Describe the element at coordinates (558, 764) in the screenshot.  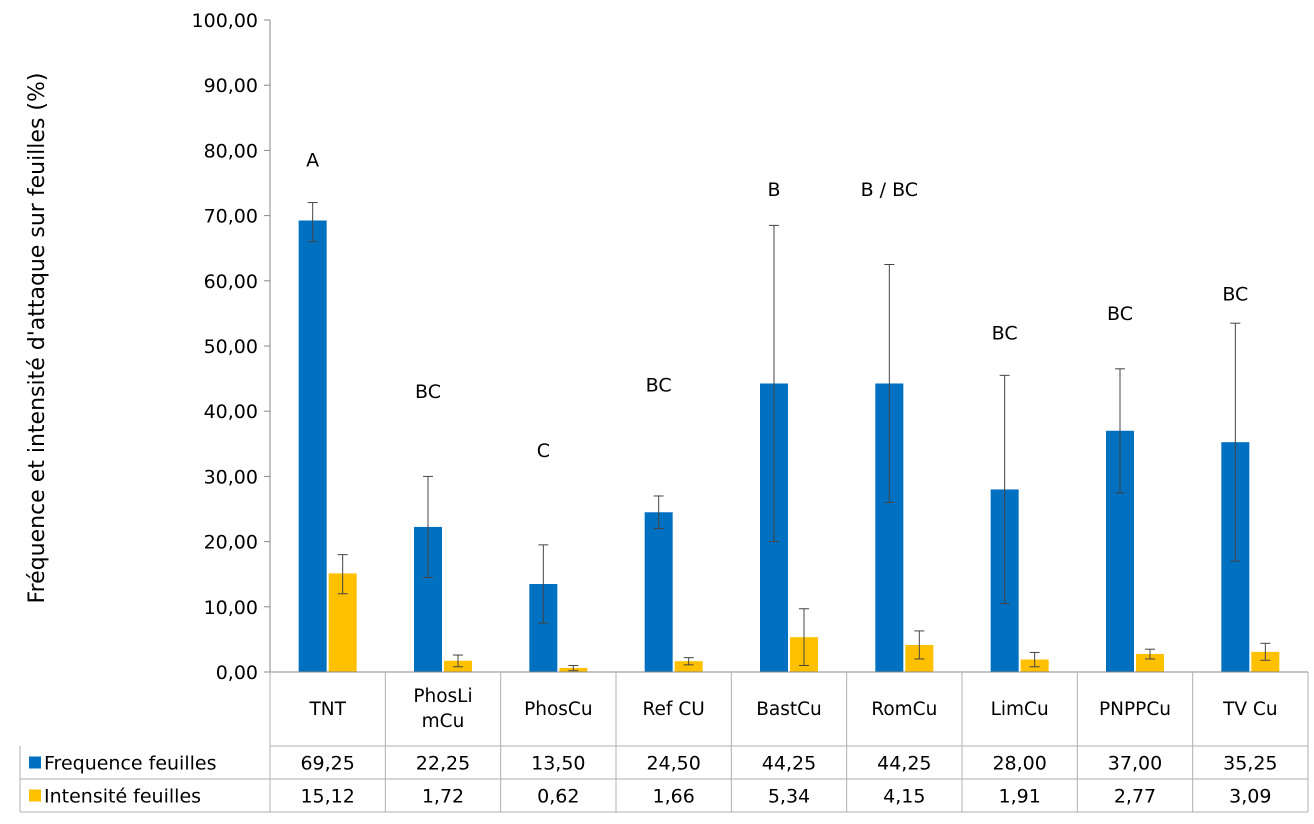
I see `table-value: 13,50` at that location.